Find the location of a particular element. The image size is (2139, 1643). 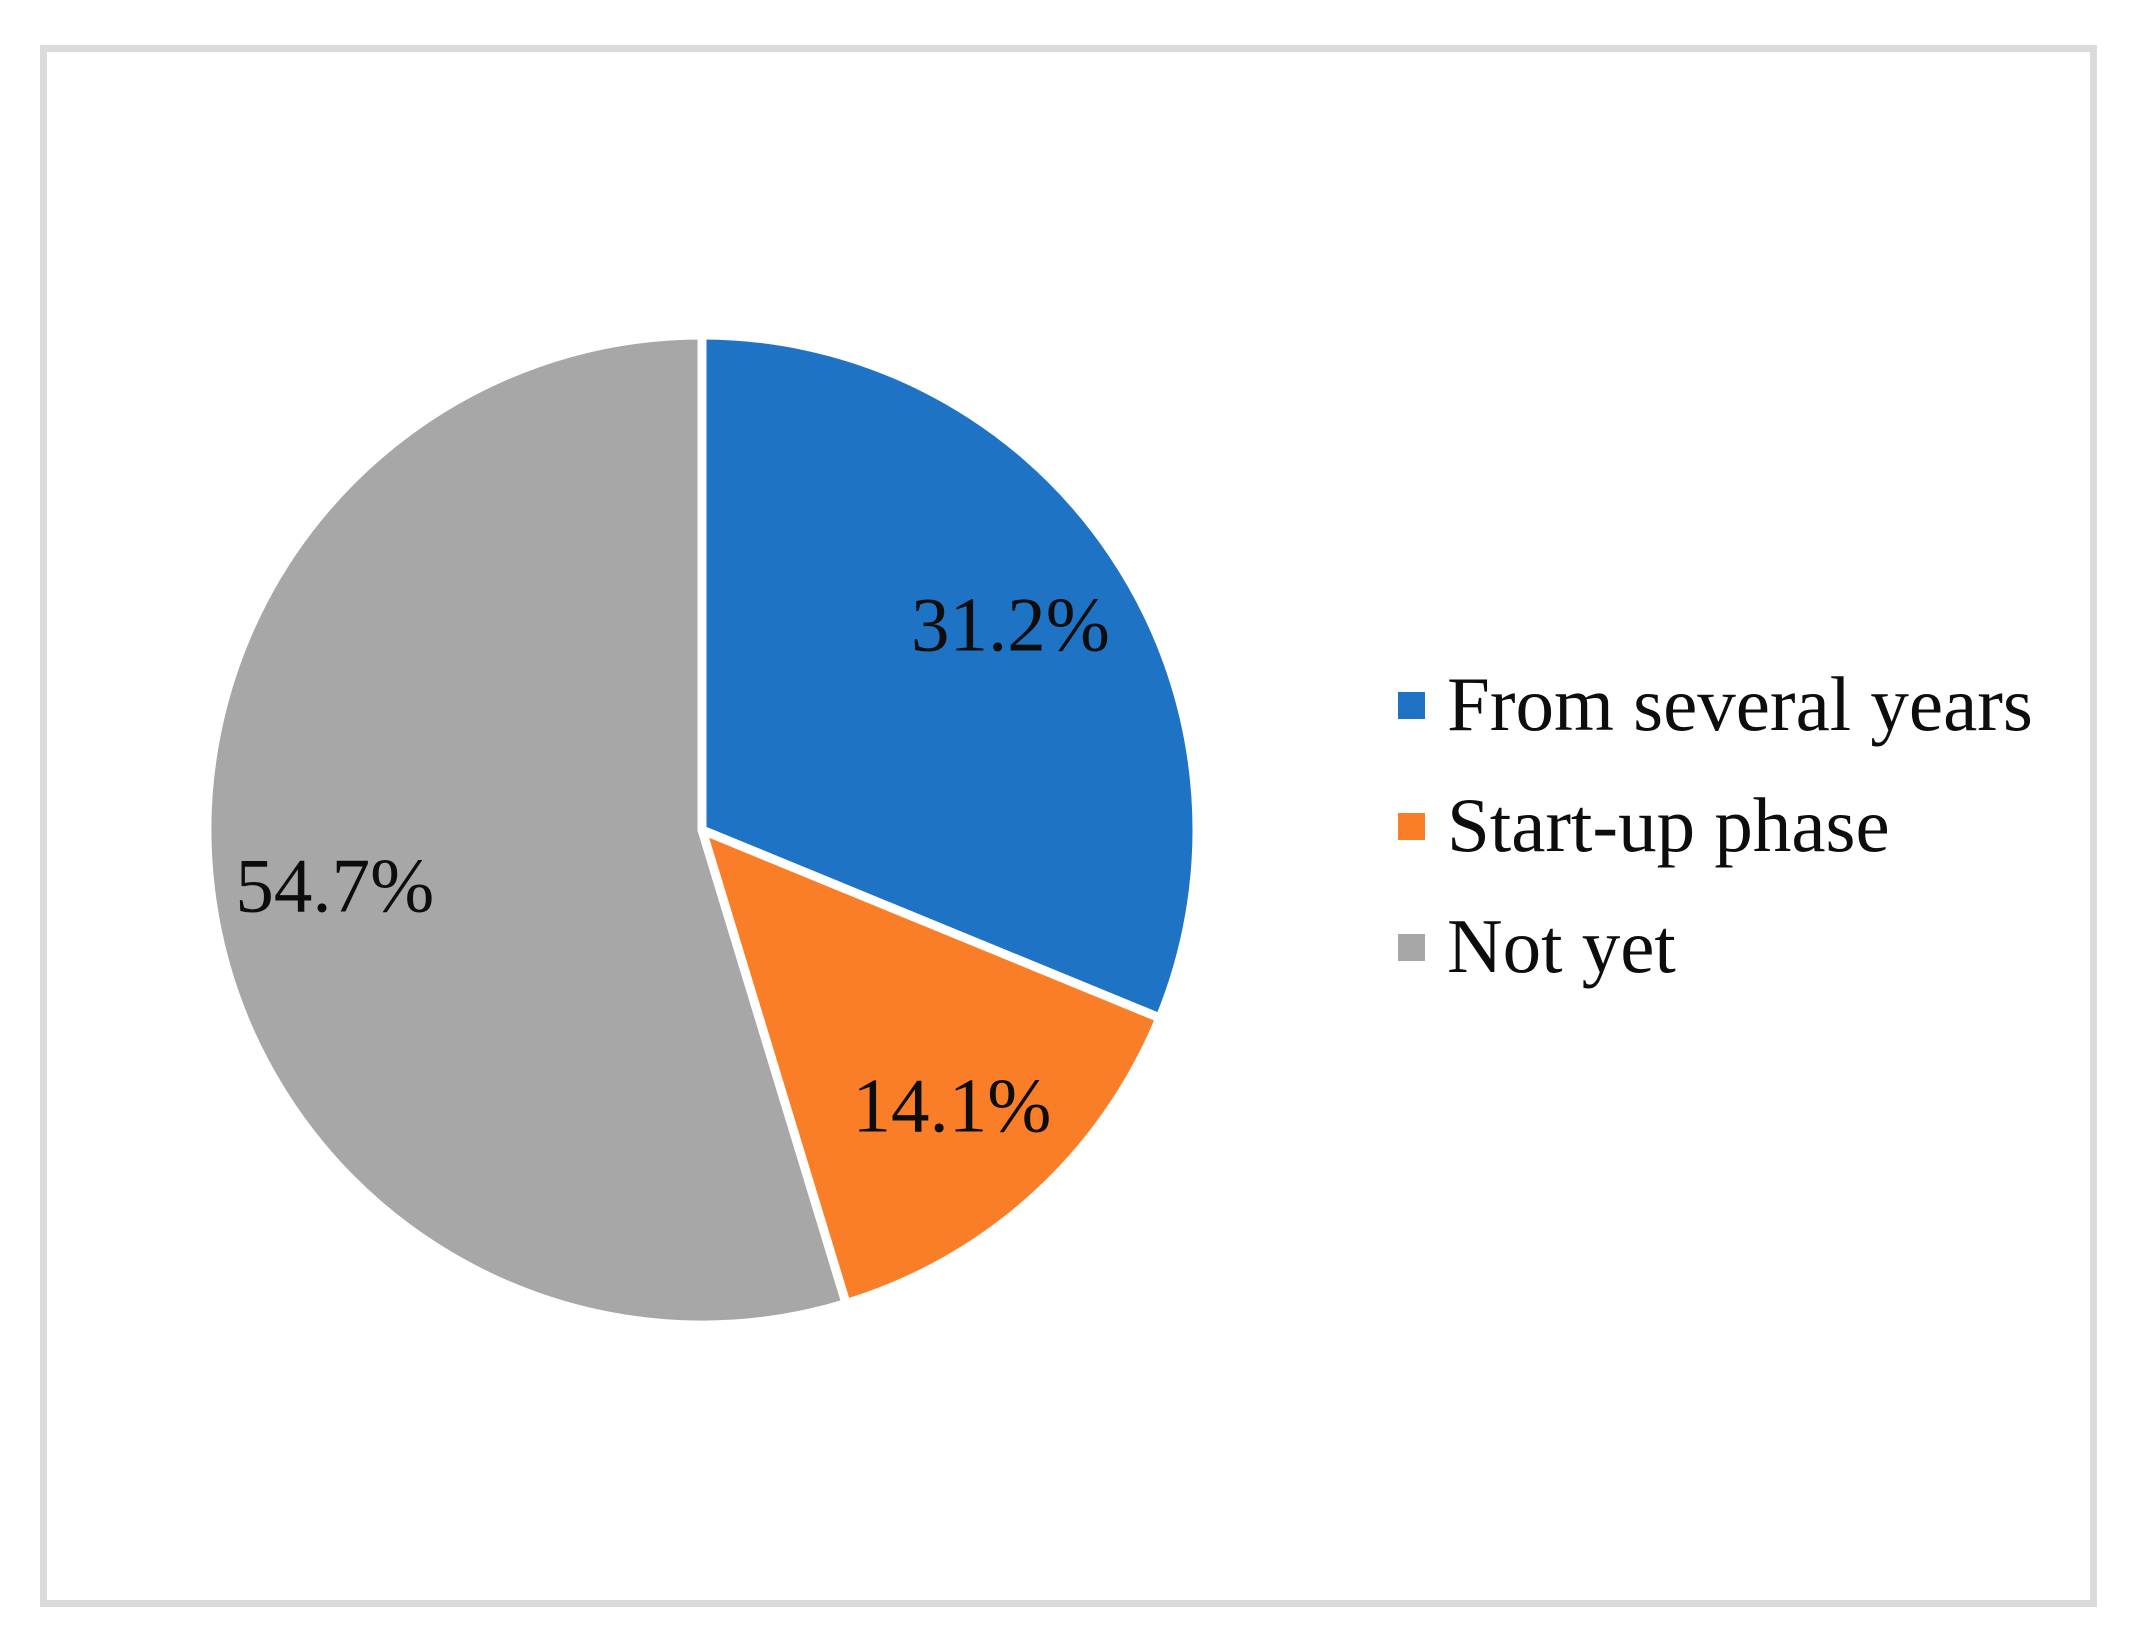

pie-slice-from-several-years is located at coordinates (949, 676).